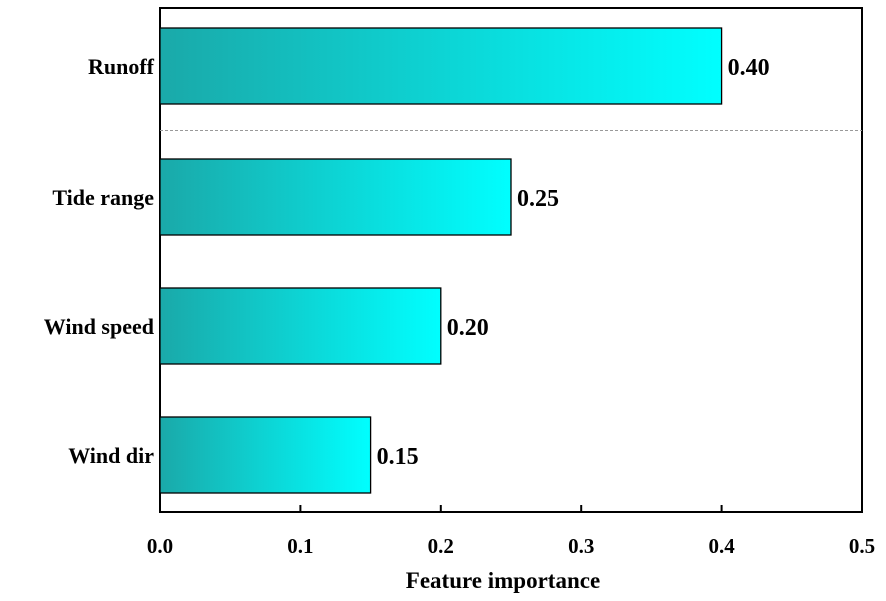 The width and height of the screenshot is (886, 601). Describe the element at coordinates (503, 580) in the screenshot. I see `x-axis-title: Feature importance` at that location.